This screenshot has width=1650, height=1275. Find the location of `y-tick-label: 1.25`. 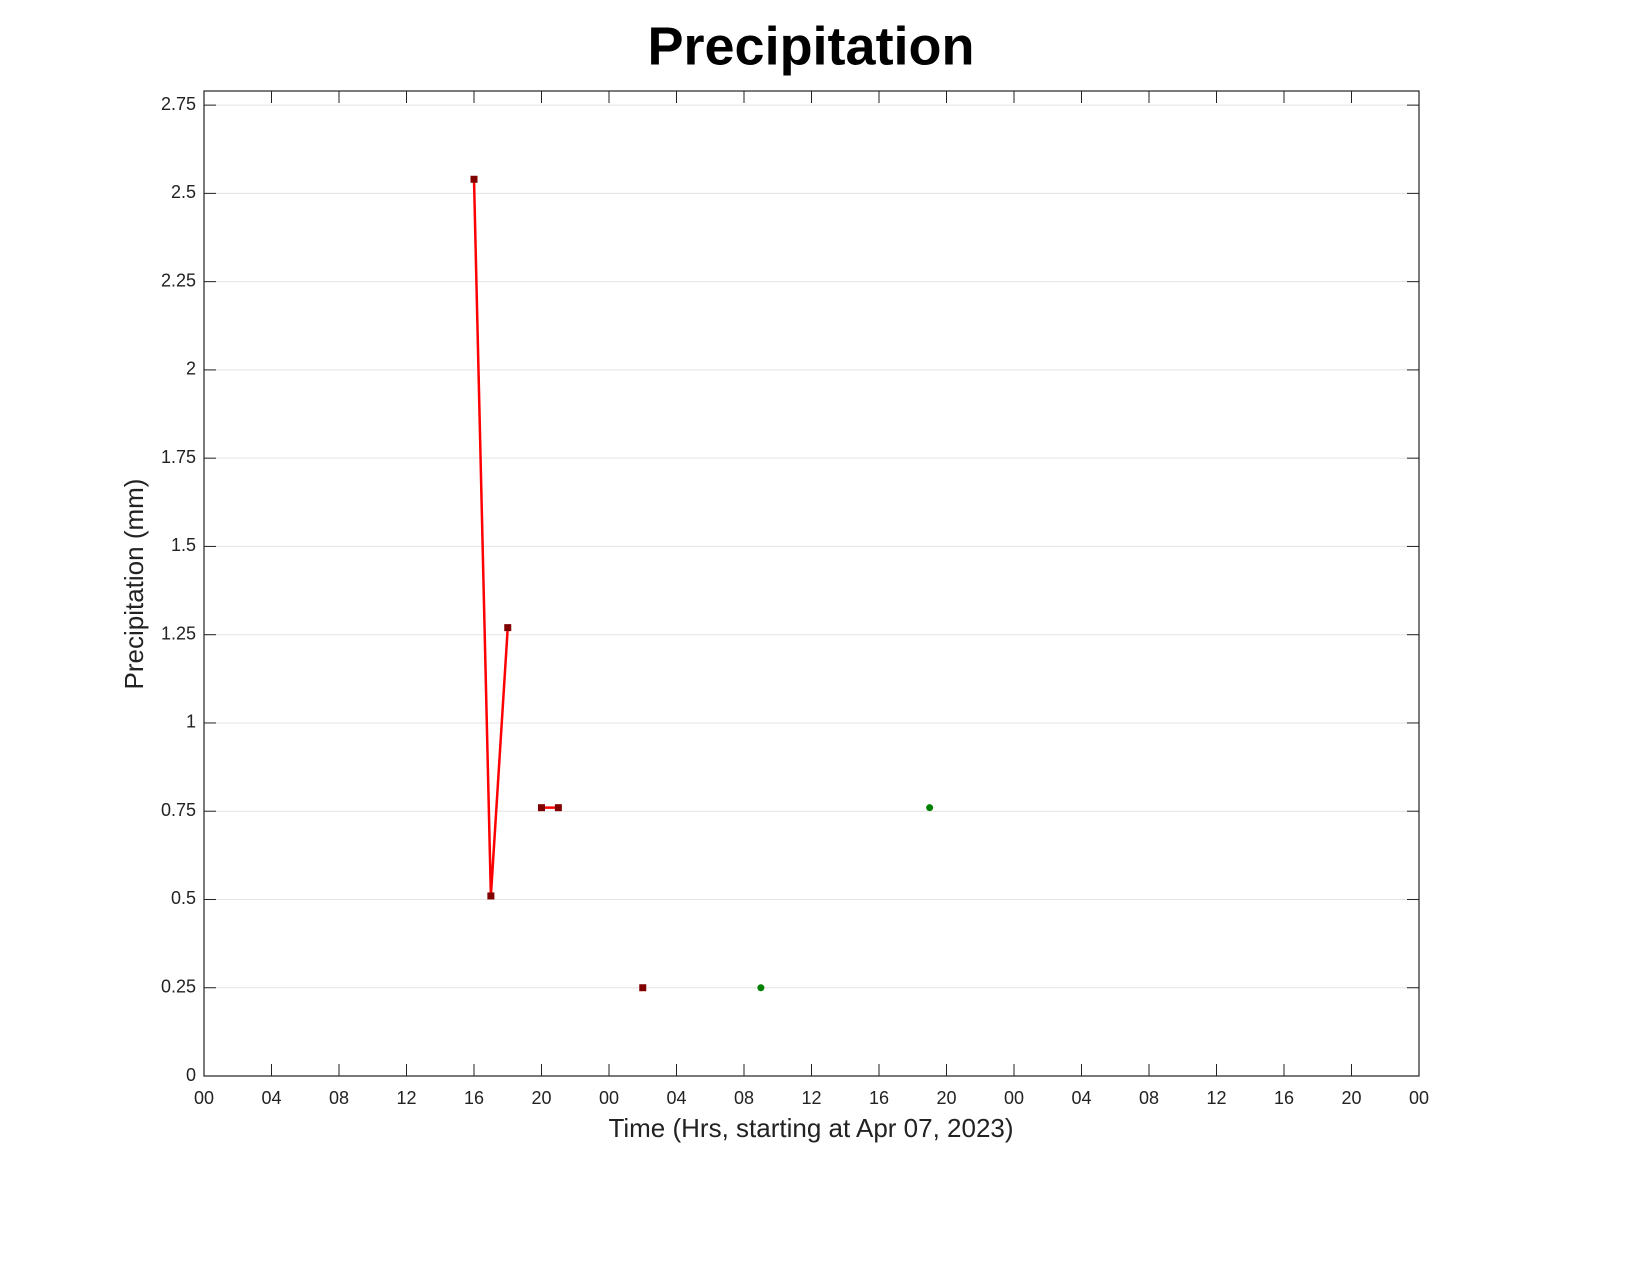

y-tick-label: 1.25 is located at coordinates (178, 633).